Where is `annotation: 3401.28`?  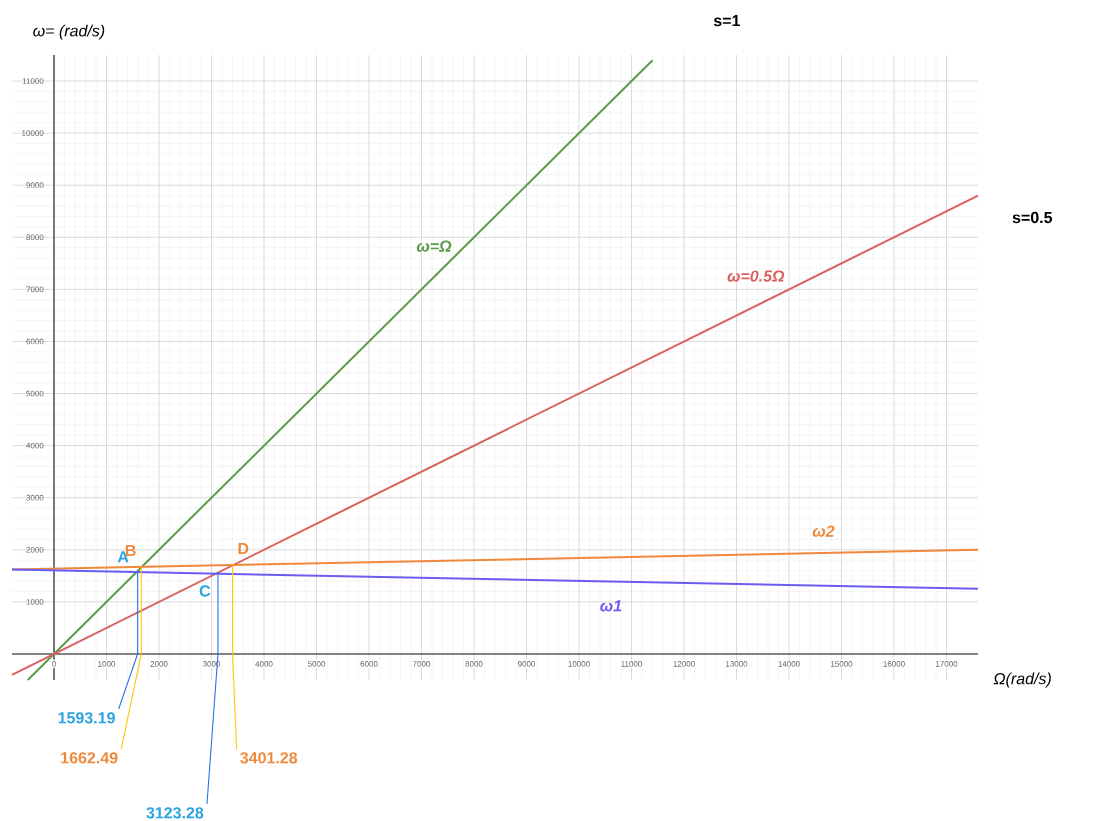 annotation: 3401.28 is located at coordinates (269, 758).